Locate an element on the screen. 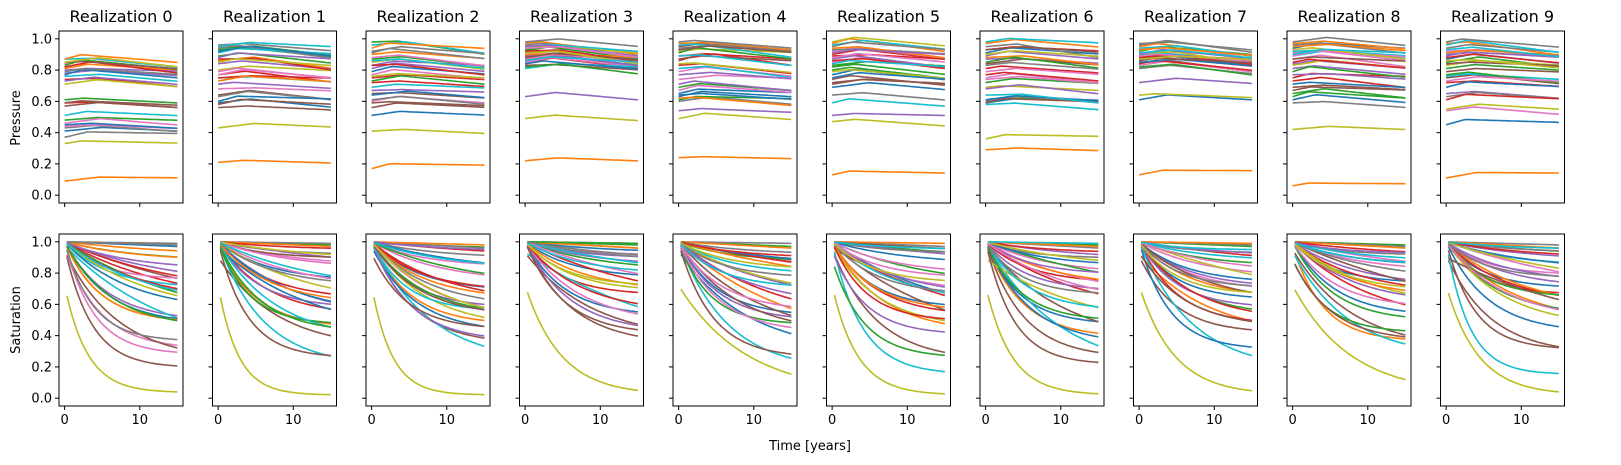 The width and height of the screenshot is (1621, 465). y-tick-label: 0.8 is located at coordinates (41, 274).